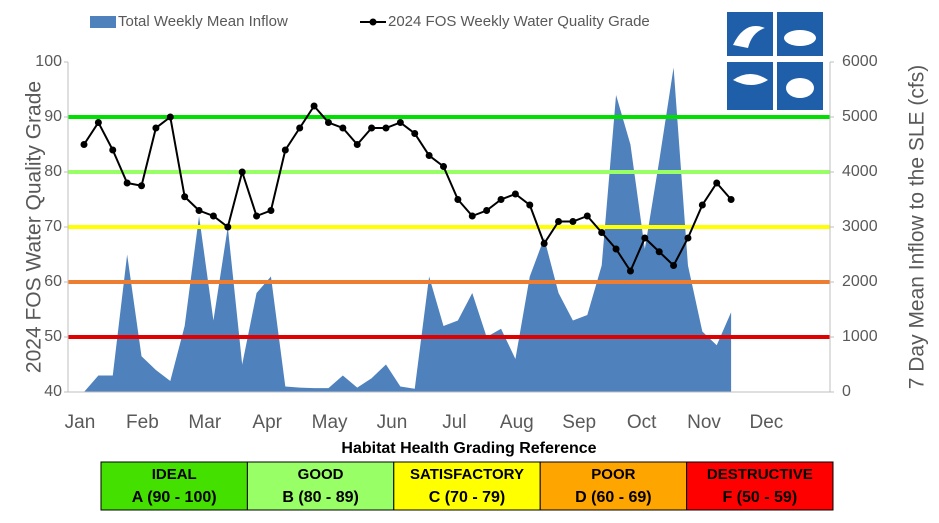 Image resolution: width=939 pixels, height=523 pixels. I want to click on y-axis-label: 2024 FOS Water Quality Grade, so click(34, 227).